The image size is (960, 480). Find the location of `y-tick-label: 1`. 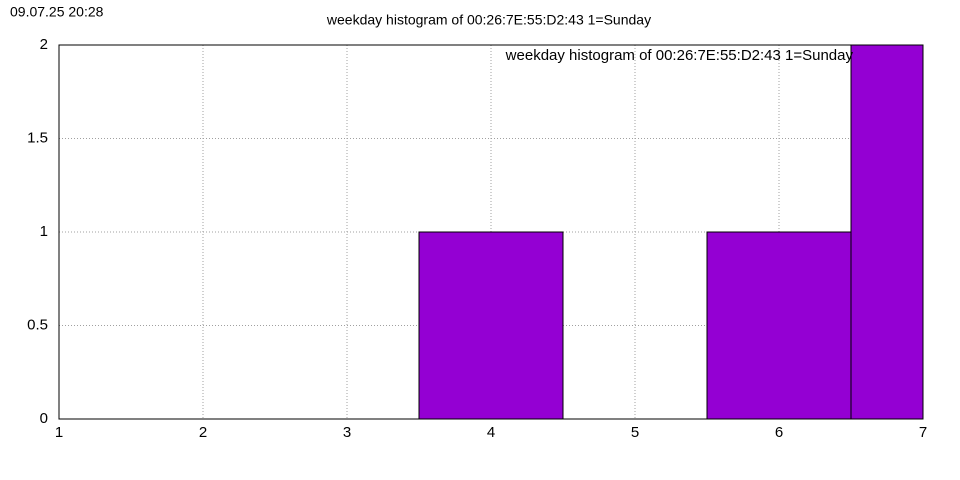

y-tick-label: 1 is located at coordinates (44, 231).